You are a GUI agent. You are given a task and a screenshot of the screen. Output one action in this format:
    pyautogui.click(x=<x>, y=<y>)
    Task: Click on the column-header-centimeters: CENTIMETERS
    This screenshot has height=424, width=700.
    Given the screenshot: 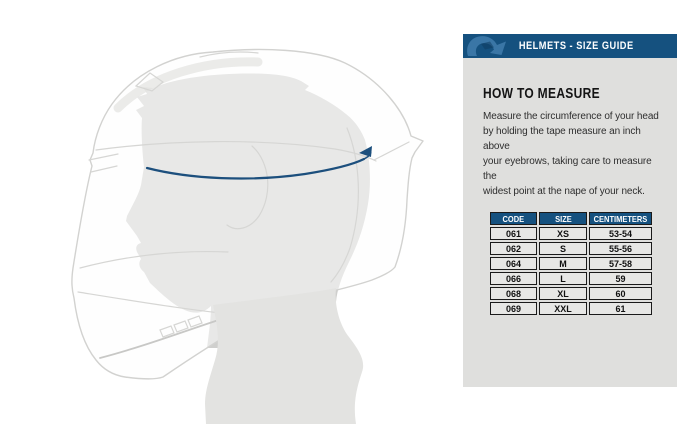 What is the action you would take?
    pyautogui.click(x=620, y=218)
    